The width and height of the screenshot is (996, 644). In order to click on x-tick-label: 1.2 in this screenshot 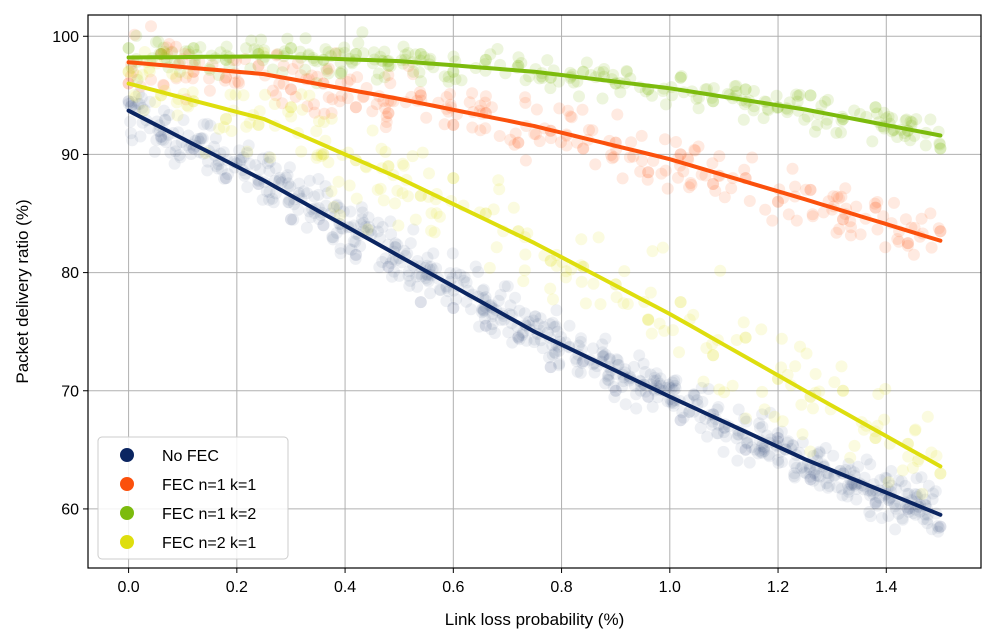, I will do `click(778, 587)`.